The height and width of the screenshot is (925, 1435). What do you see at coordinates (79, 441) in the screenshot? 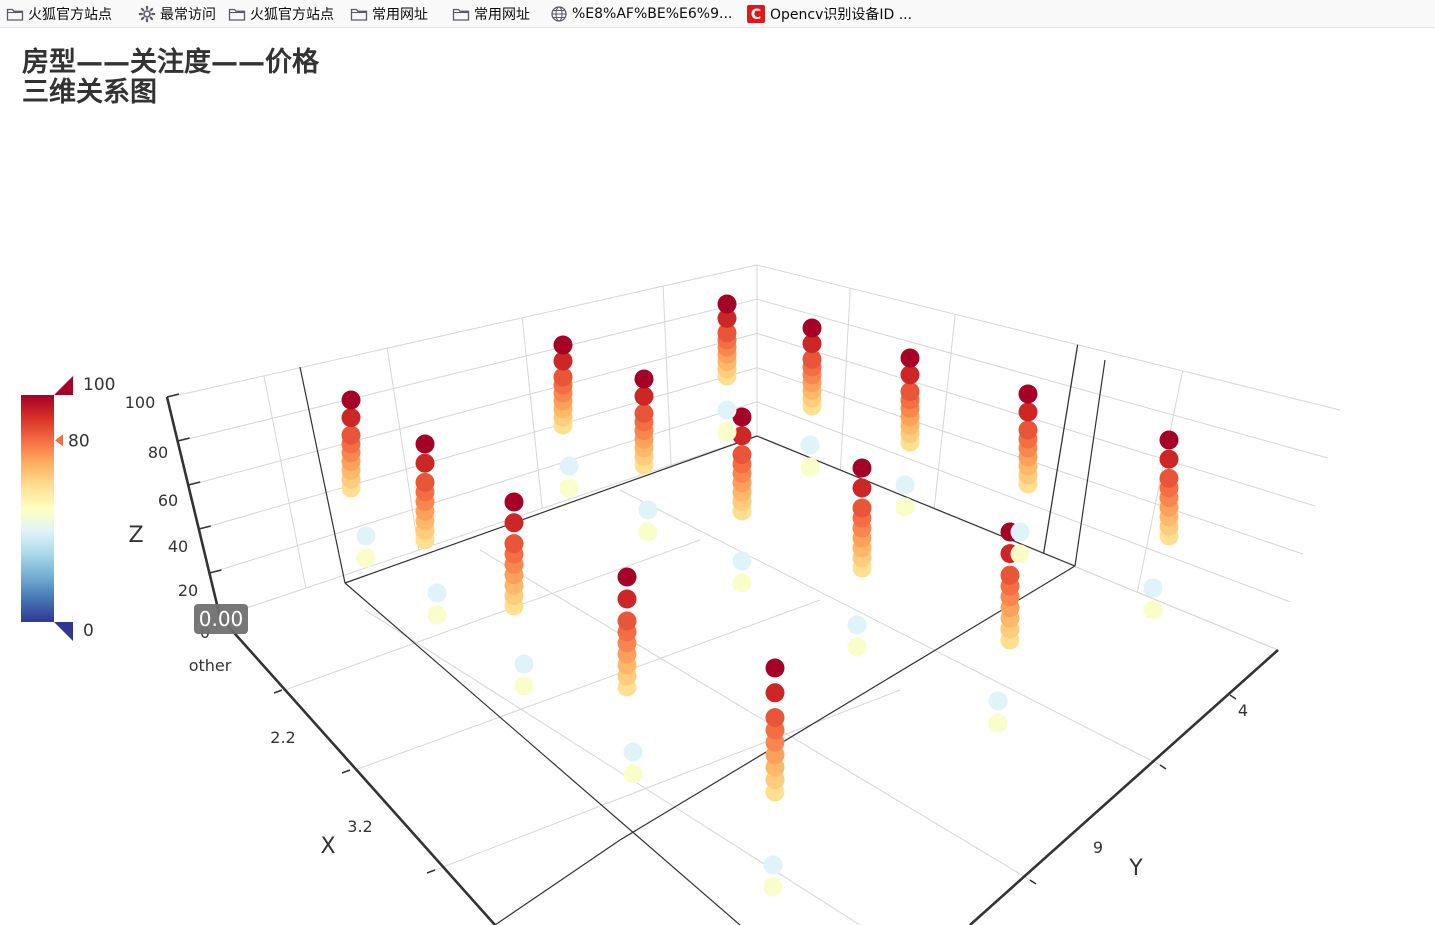
I see `visual-map-mid-label: 80` at bounding box center [79, 441].